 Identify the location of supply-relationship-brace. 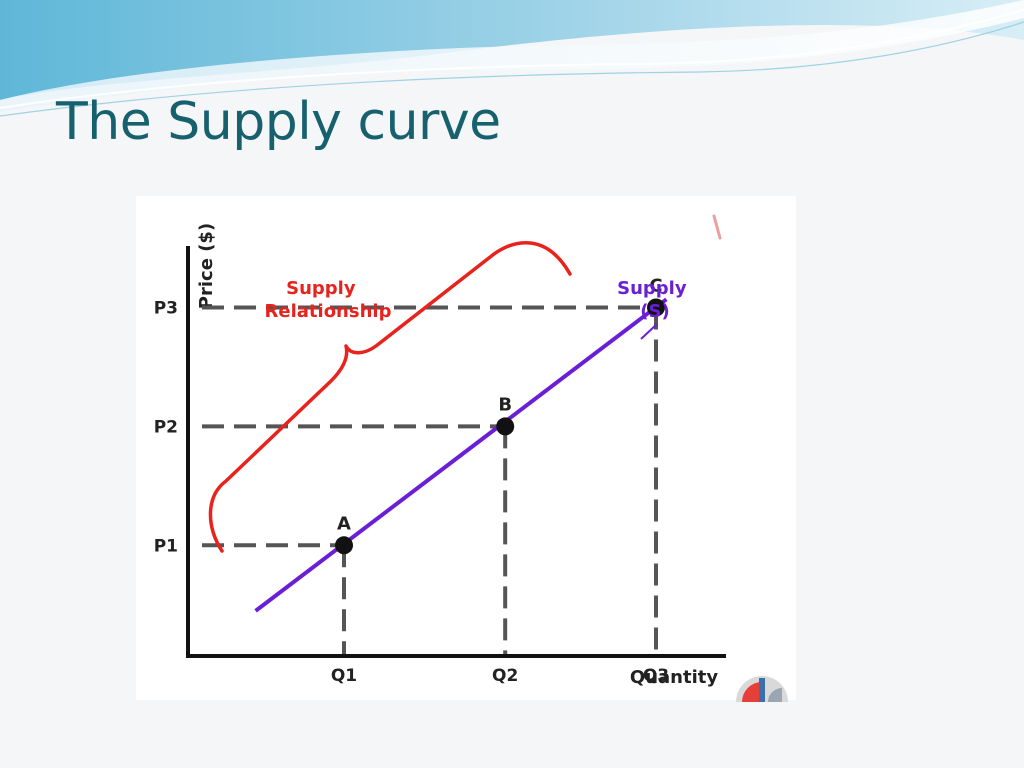
(390, 397).